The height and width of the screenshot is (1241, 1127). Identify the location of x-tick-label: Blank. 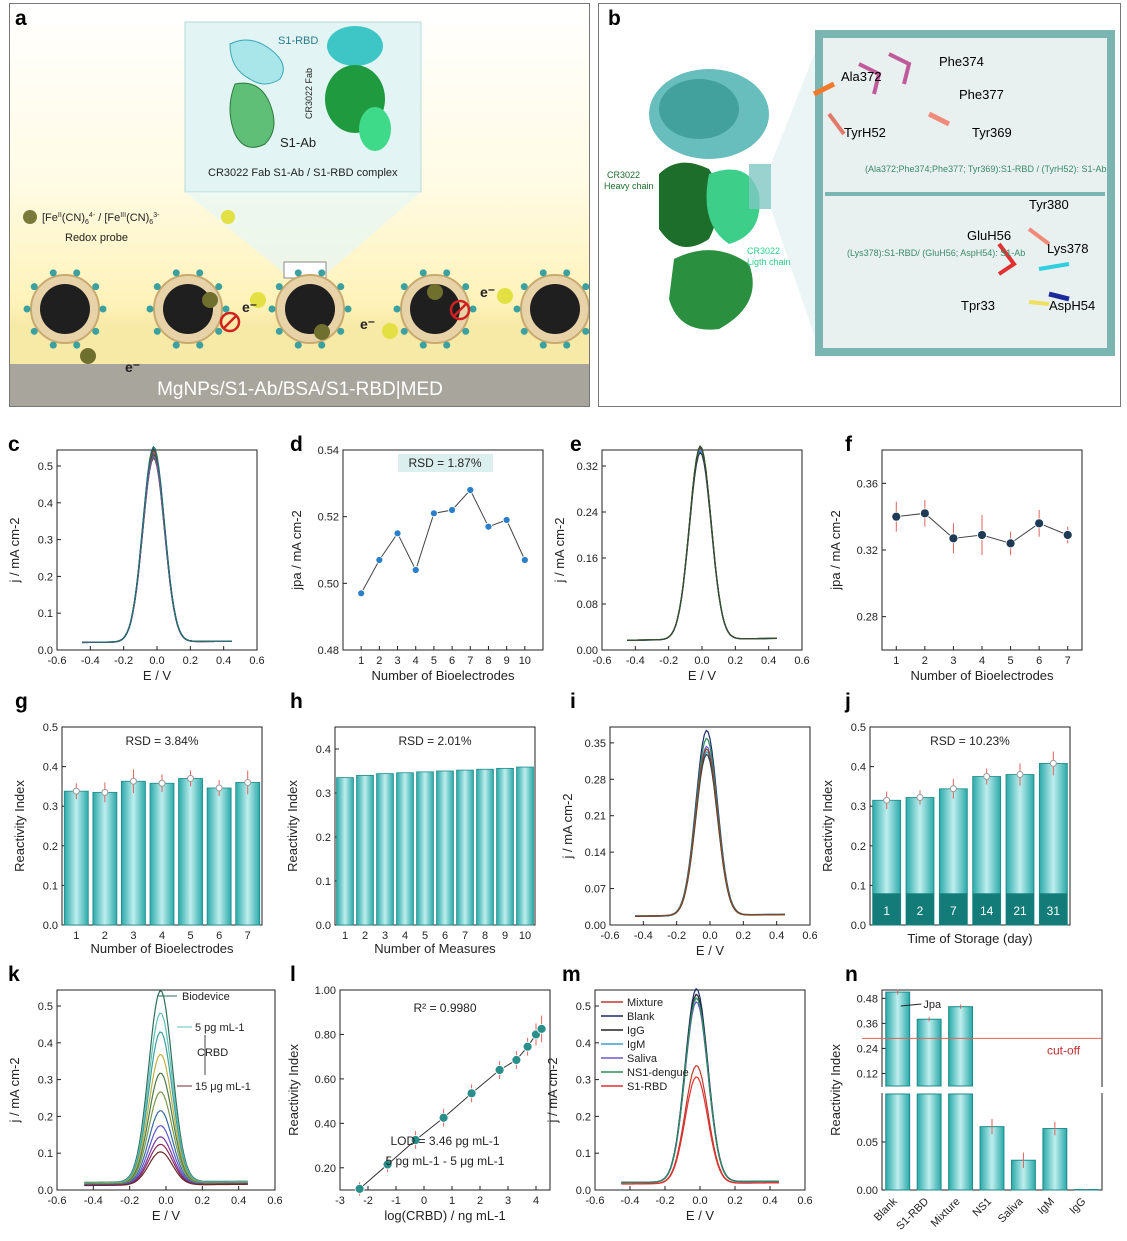
(886, 1209).